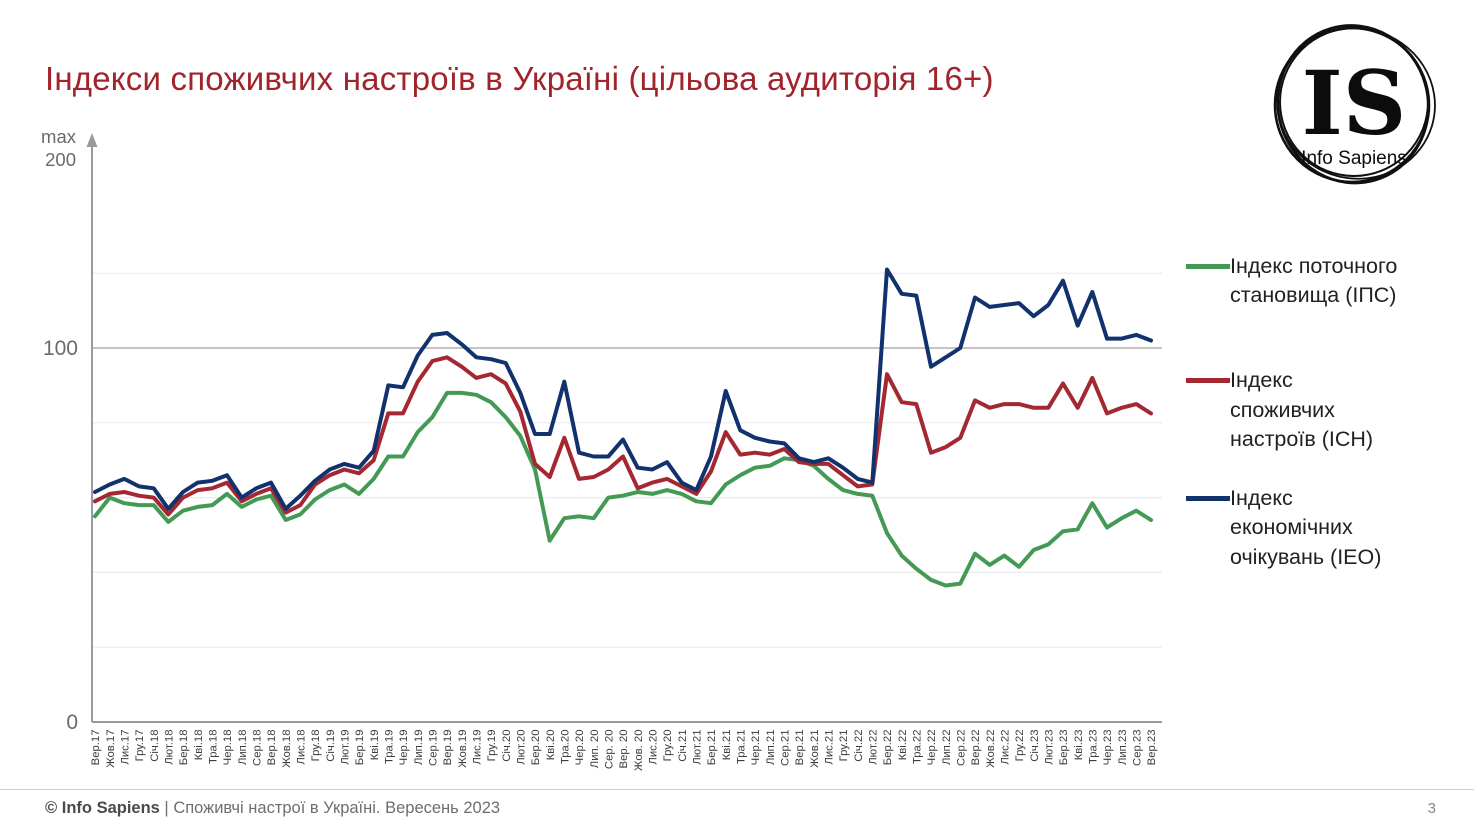 This screenshot has height=832, width=1474. What do you see at coordinates (155, 746) in the screenshot?
I see `x-label-4: Січ.18` at bounding box center [155, 746].